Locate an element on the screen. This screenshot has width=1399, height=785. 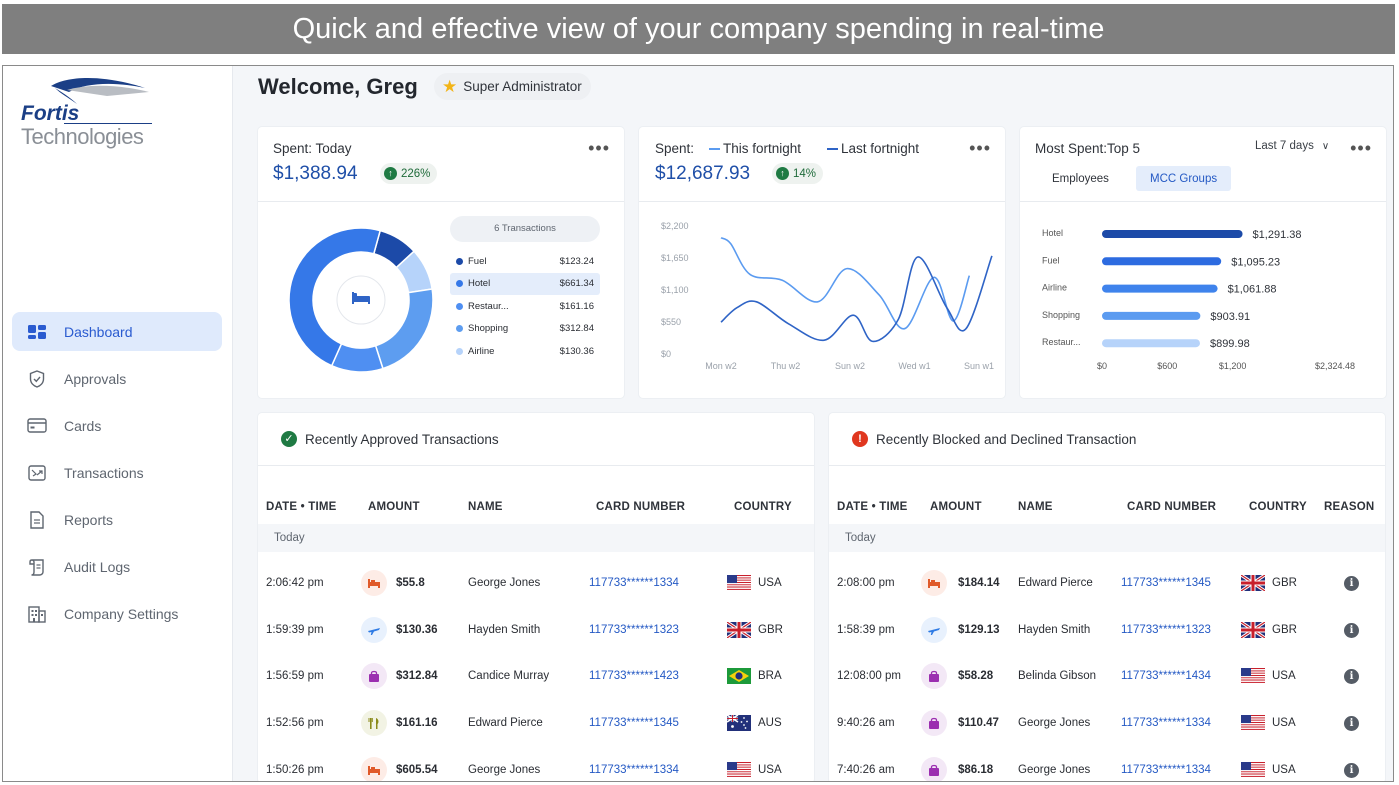
legend-dot is located at coordinates (459, 306).